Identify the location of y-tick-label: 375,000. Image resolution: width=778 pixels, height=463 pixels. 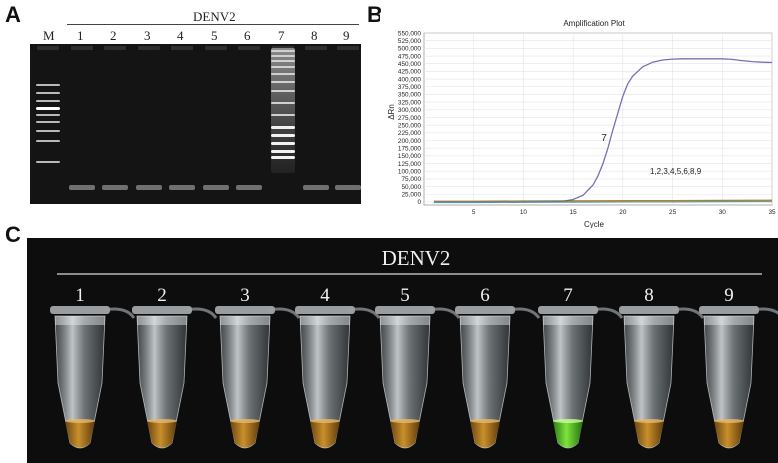
(410, 87).